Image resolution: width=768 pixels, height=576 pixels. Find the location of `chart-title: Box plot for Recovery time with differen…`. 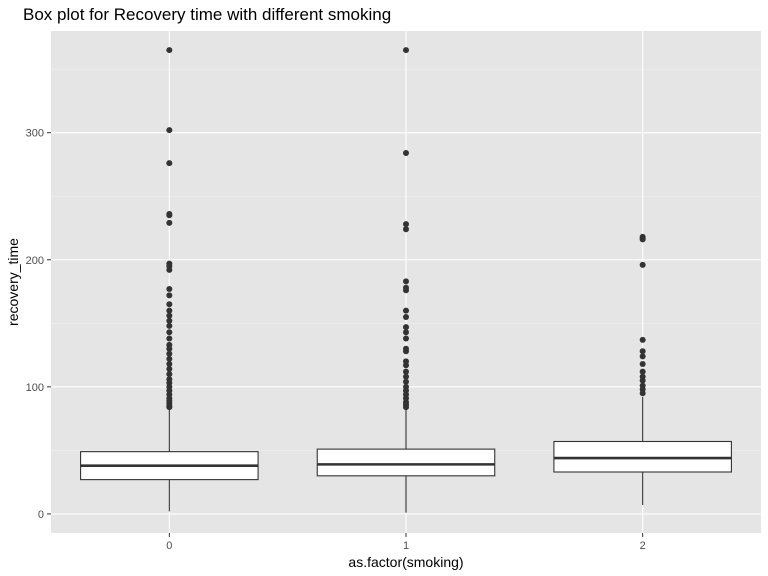

chart-title: Box plot for Recovery time with differen… is located at coordinates (207, 14).